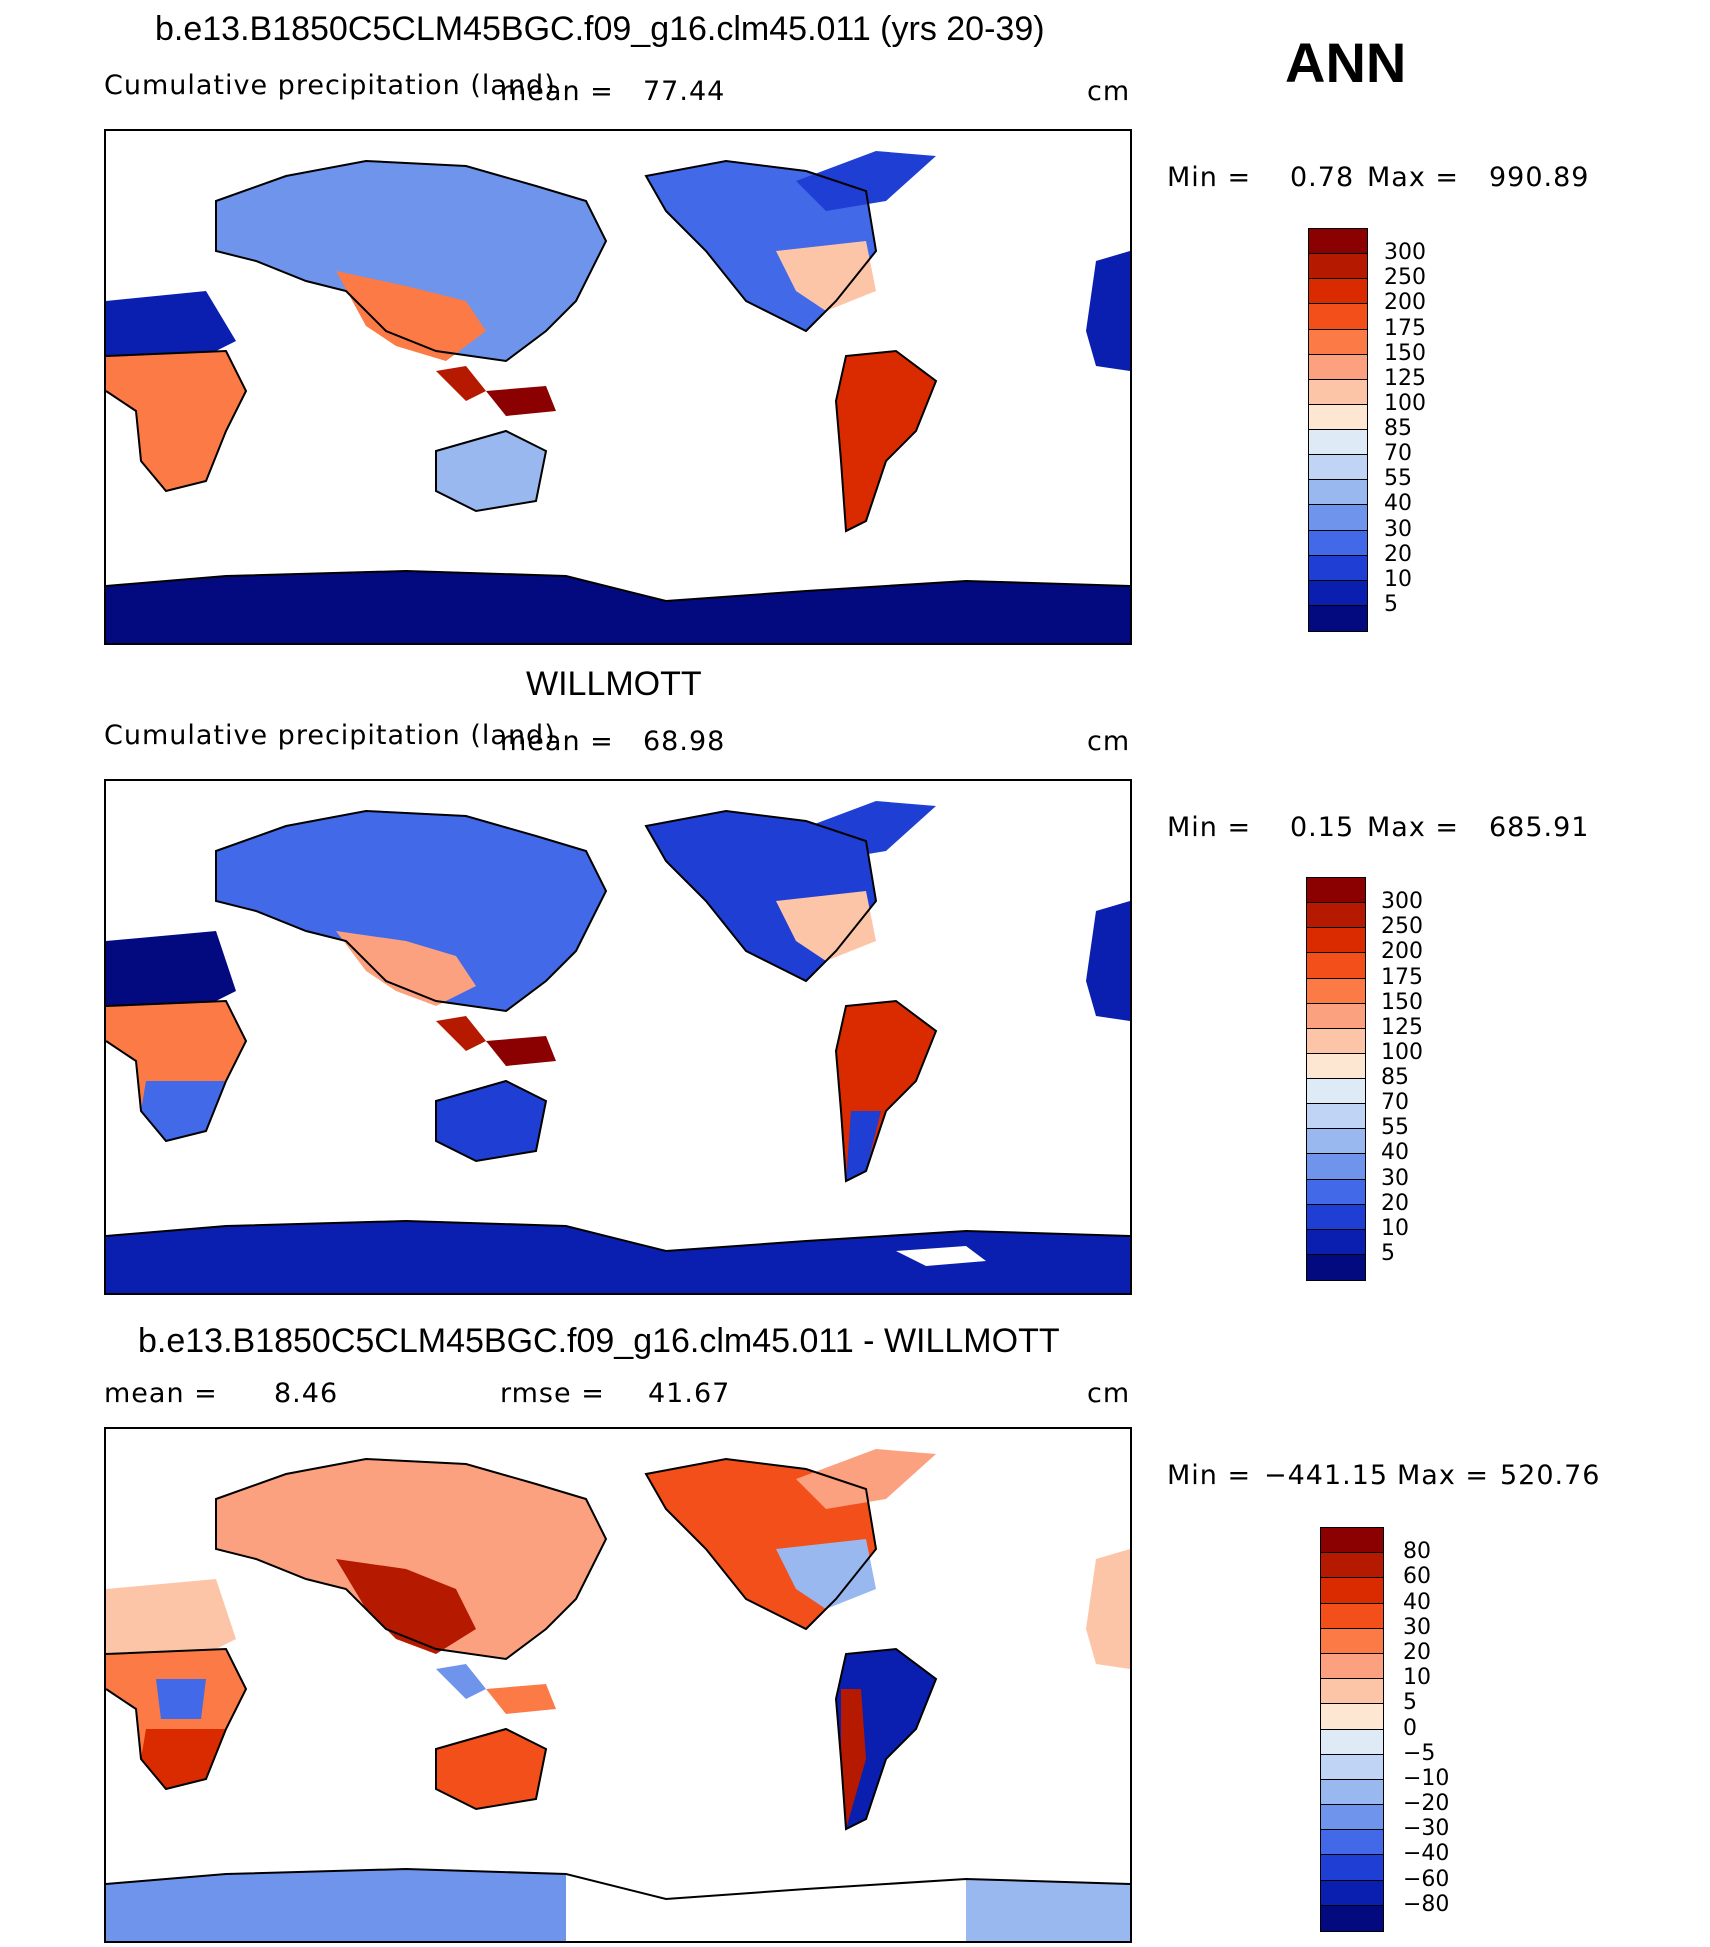 Image resolution: width=1710 pixels, height=1947 pixels. What do you see at coordinates (1550, 1475) in the screenshot?
I see `panel3-max-value: 520.76` at bounding box center [1550, 1475].